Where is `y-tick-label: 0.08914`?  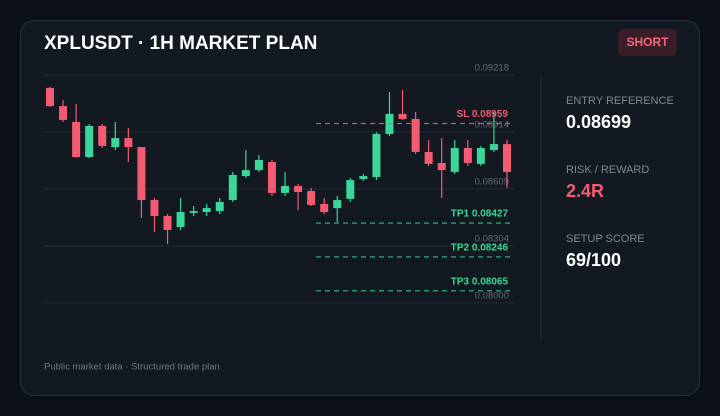 y-tick-label: 0.08914 is located at coordinates (492, 124).